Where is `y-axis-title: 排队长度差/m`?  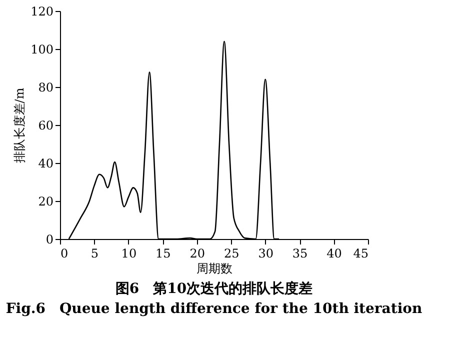 y-axis-title: 排队长度差/m is located at coordinates (19, 125).